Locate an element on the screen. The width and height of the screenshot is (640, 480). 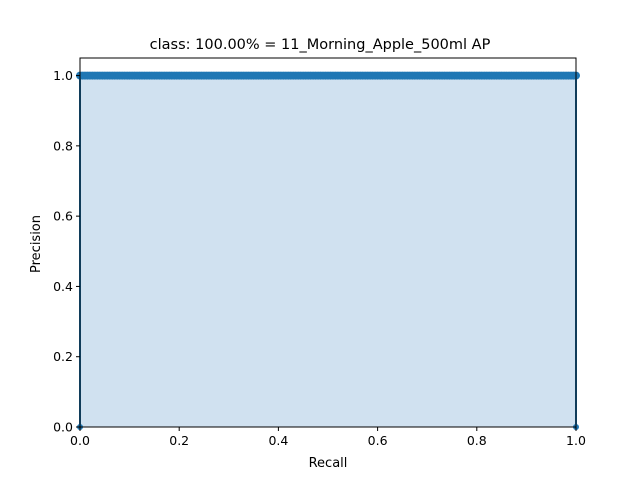
x-axis-ticks: 0.0 0.2 0.4 0.6 0.8 1.0 is located at coordinates (328, 437).